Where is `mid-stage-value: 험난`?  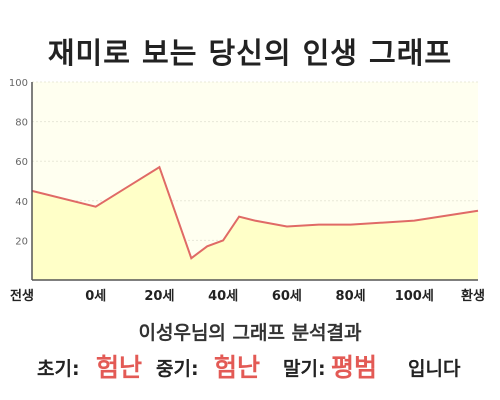
mid-stage-value: 험난 is located at coordinates (237, 367).